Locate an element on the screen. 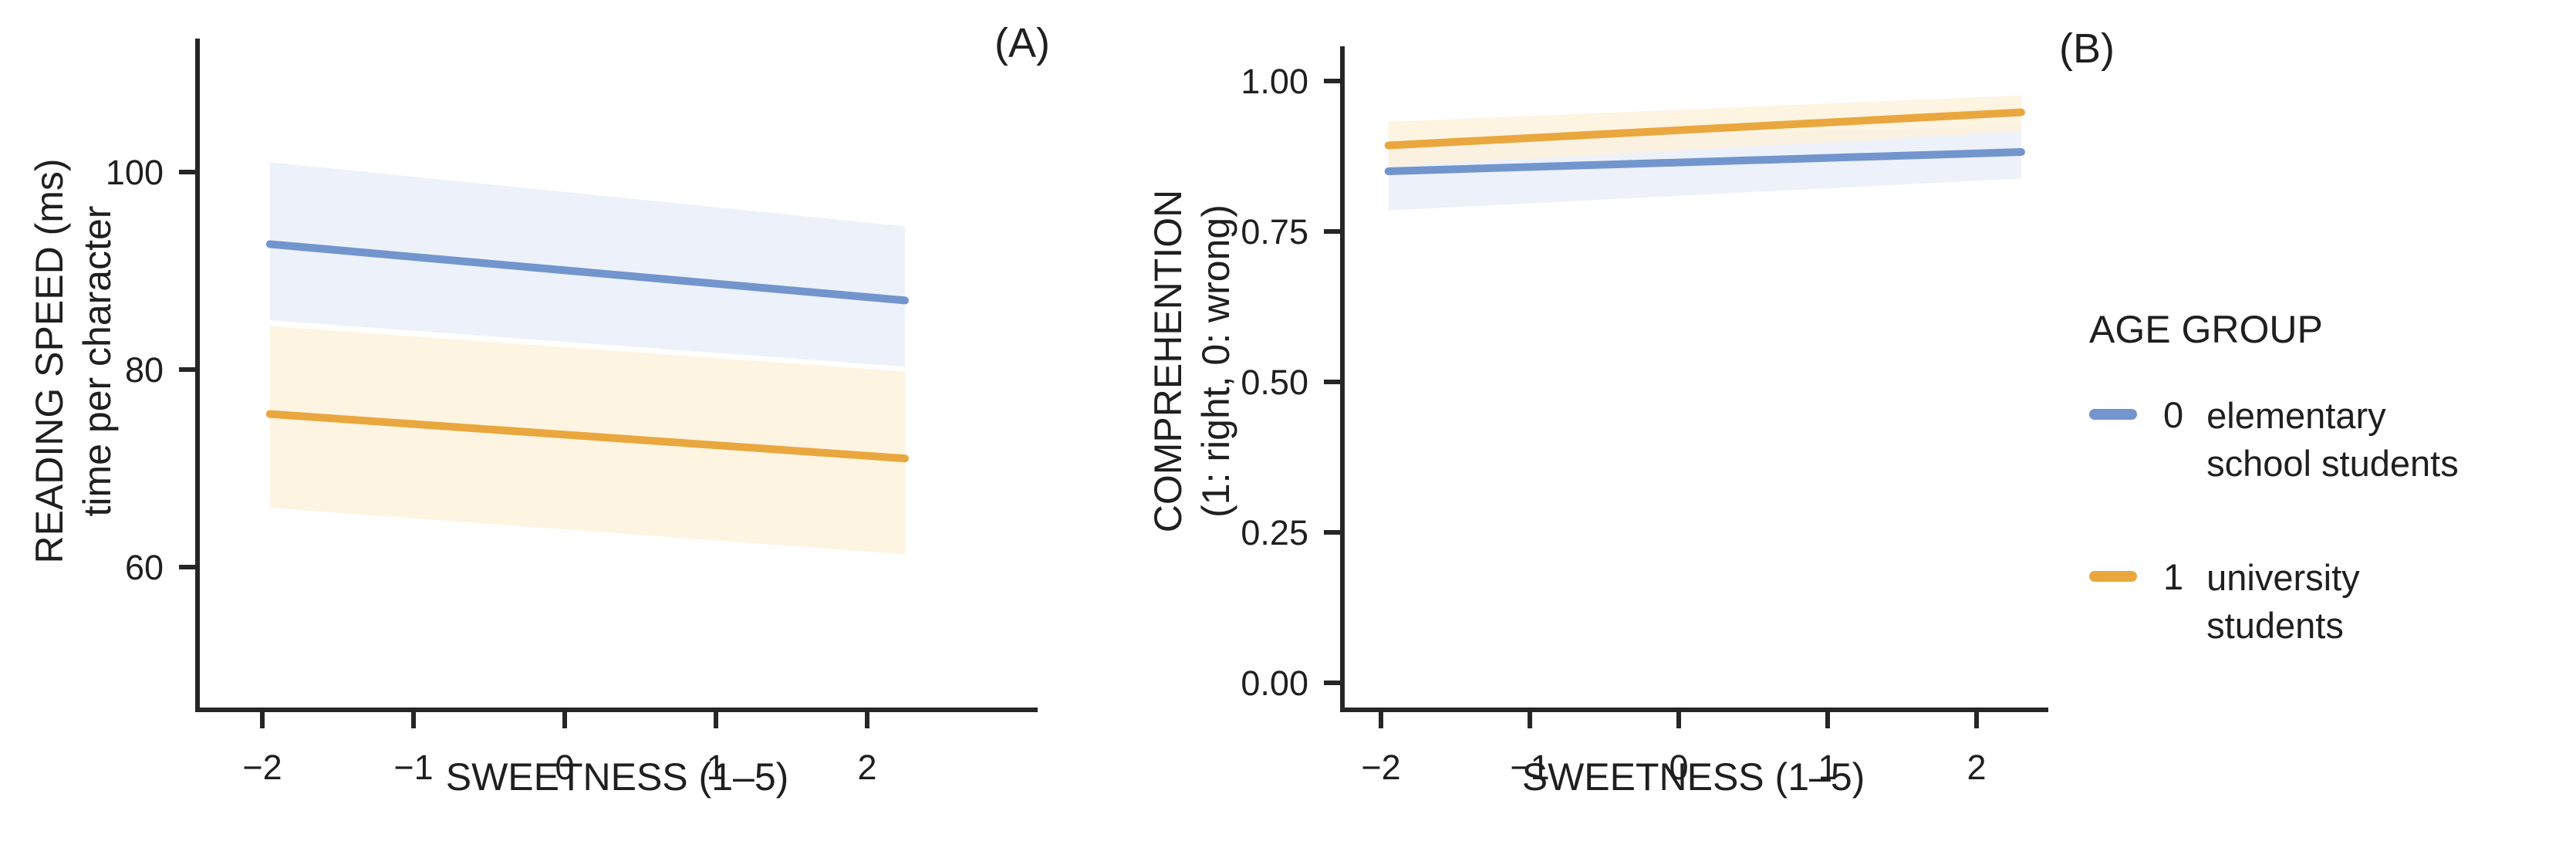 Image resolution: width=2576 pixels, height=868 pixels. legend-label-elementary: elementary school students is located at coordinates (2333, 440).